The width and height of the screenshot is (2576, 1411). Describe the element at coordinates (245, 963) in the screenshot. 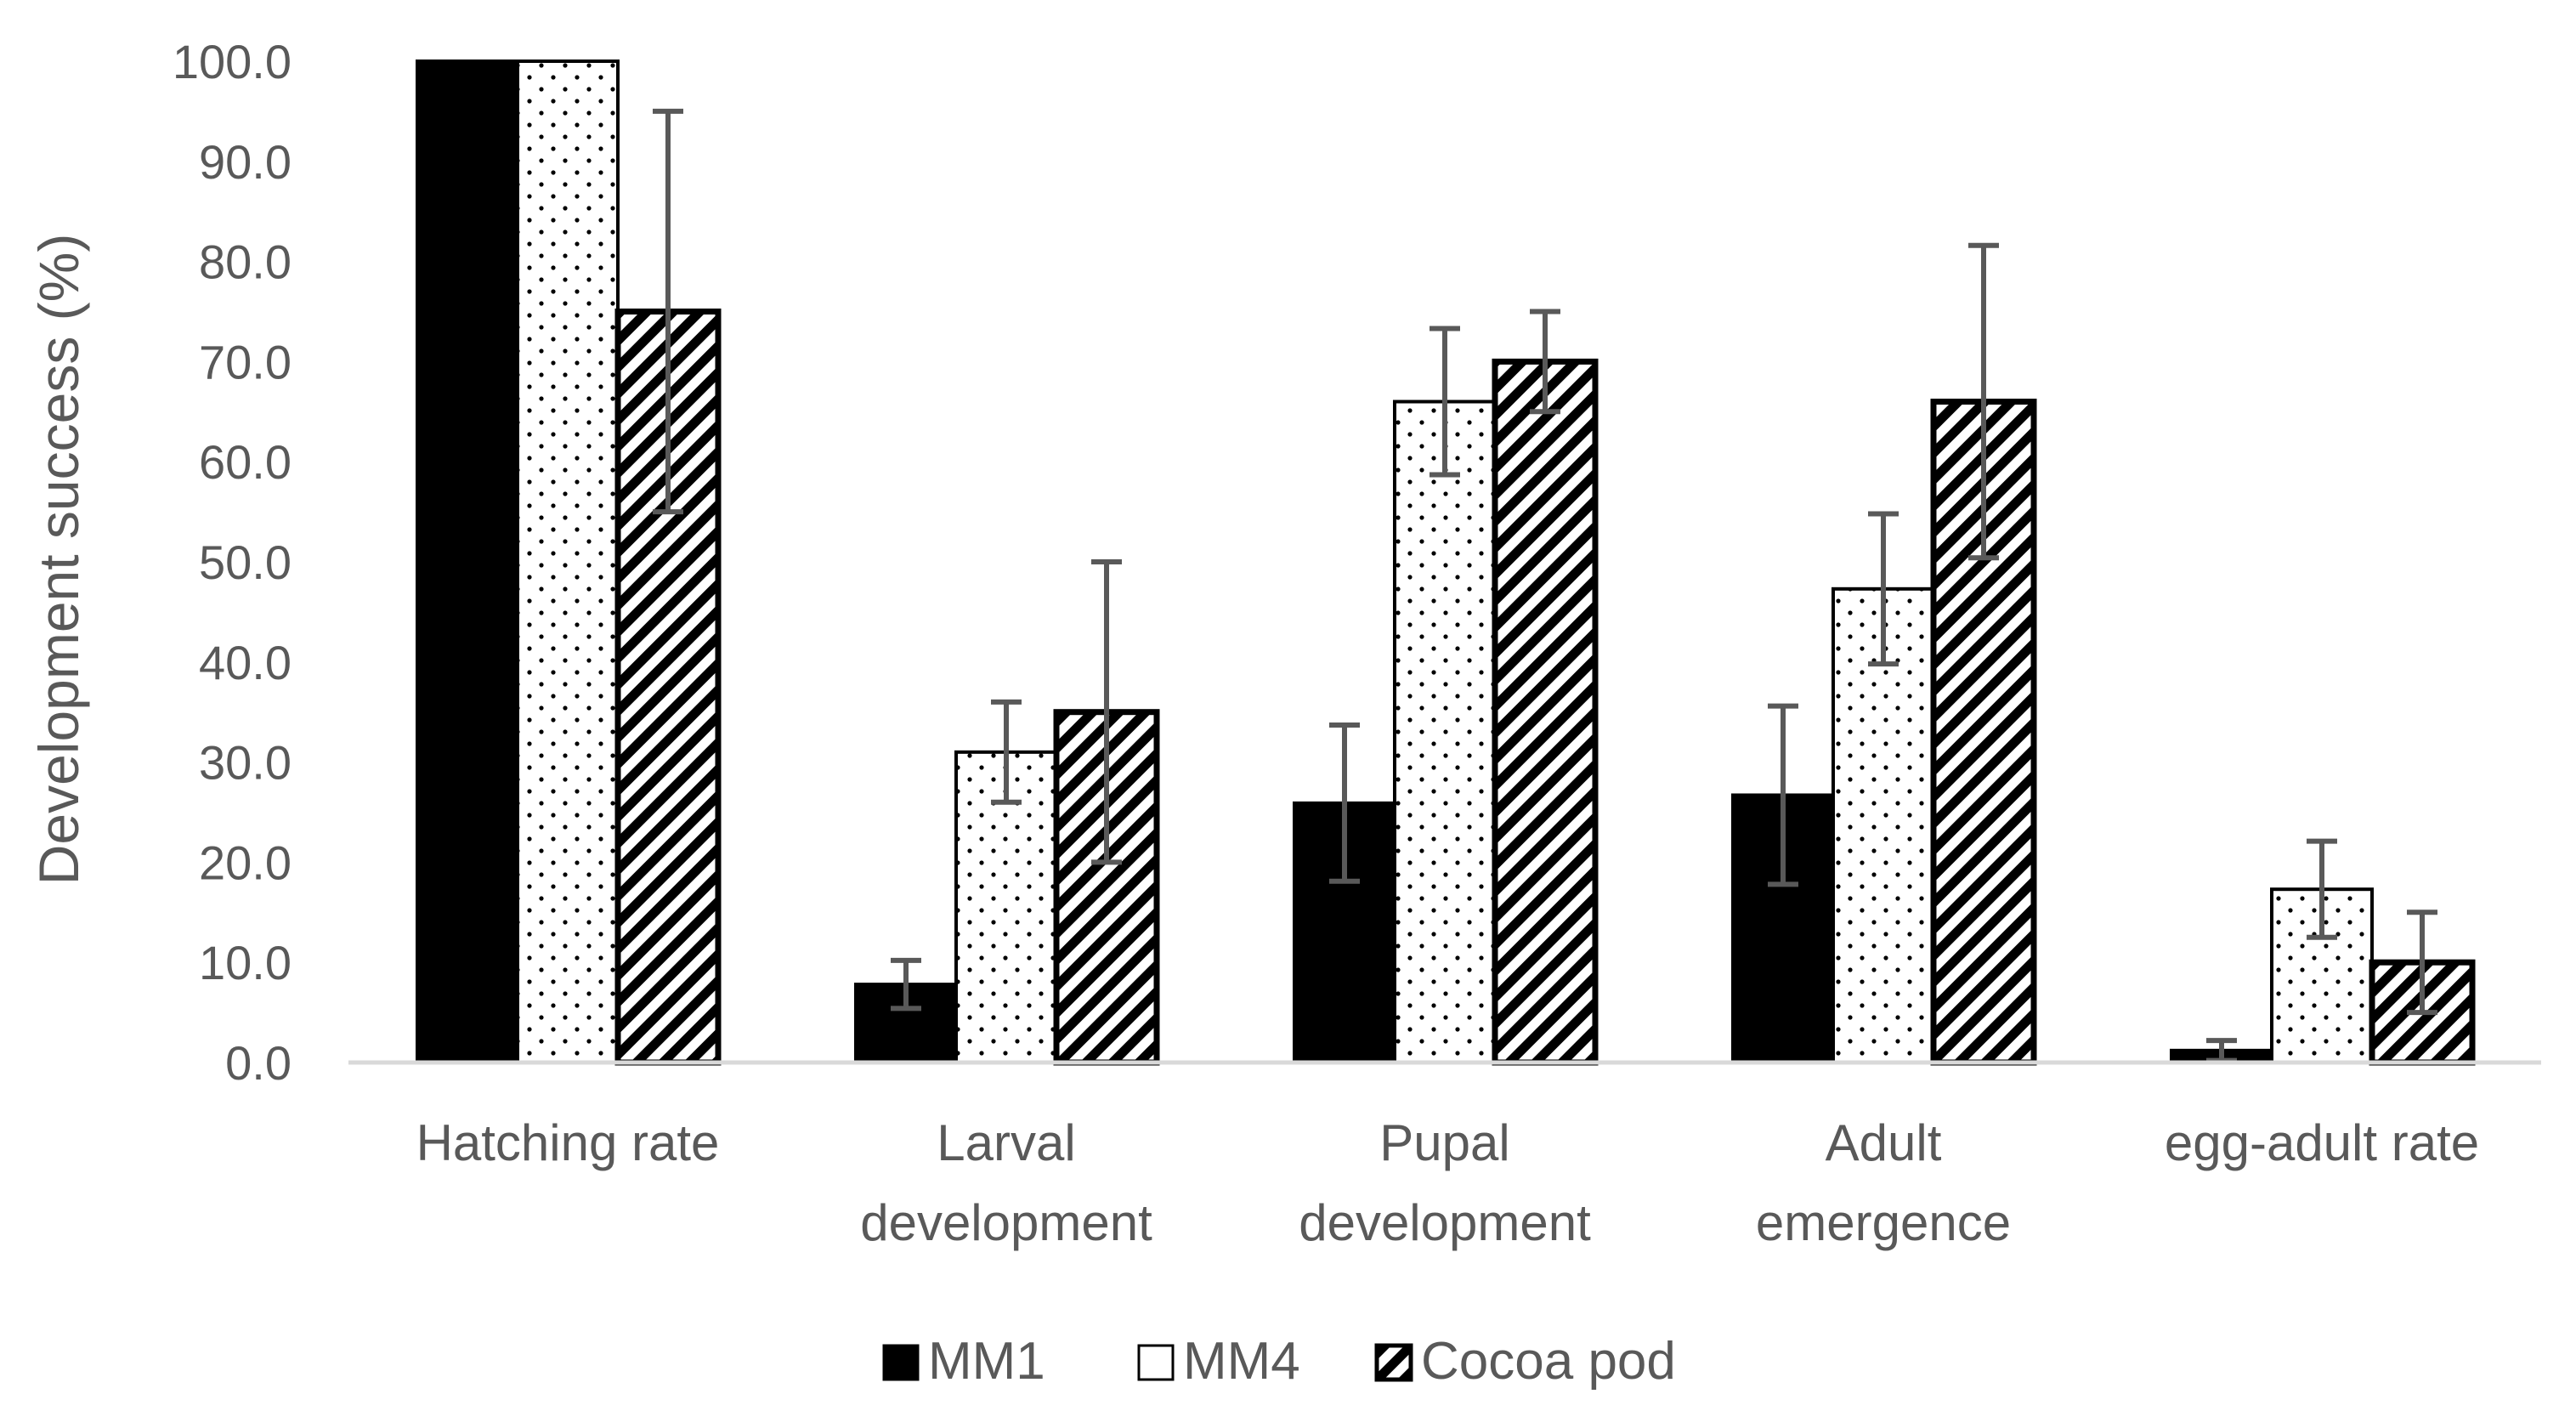

I see `y-tick-label: 10.0` at that location.